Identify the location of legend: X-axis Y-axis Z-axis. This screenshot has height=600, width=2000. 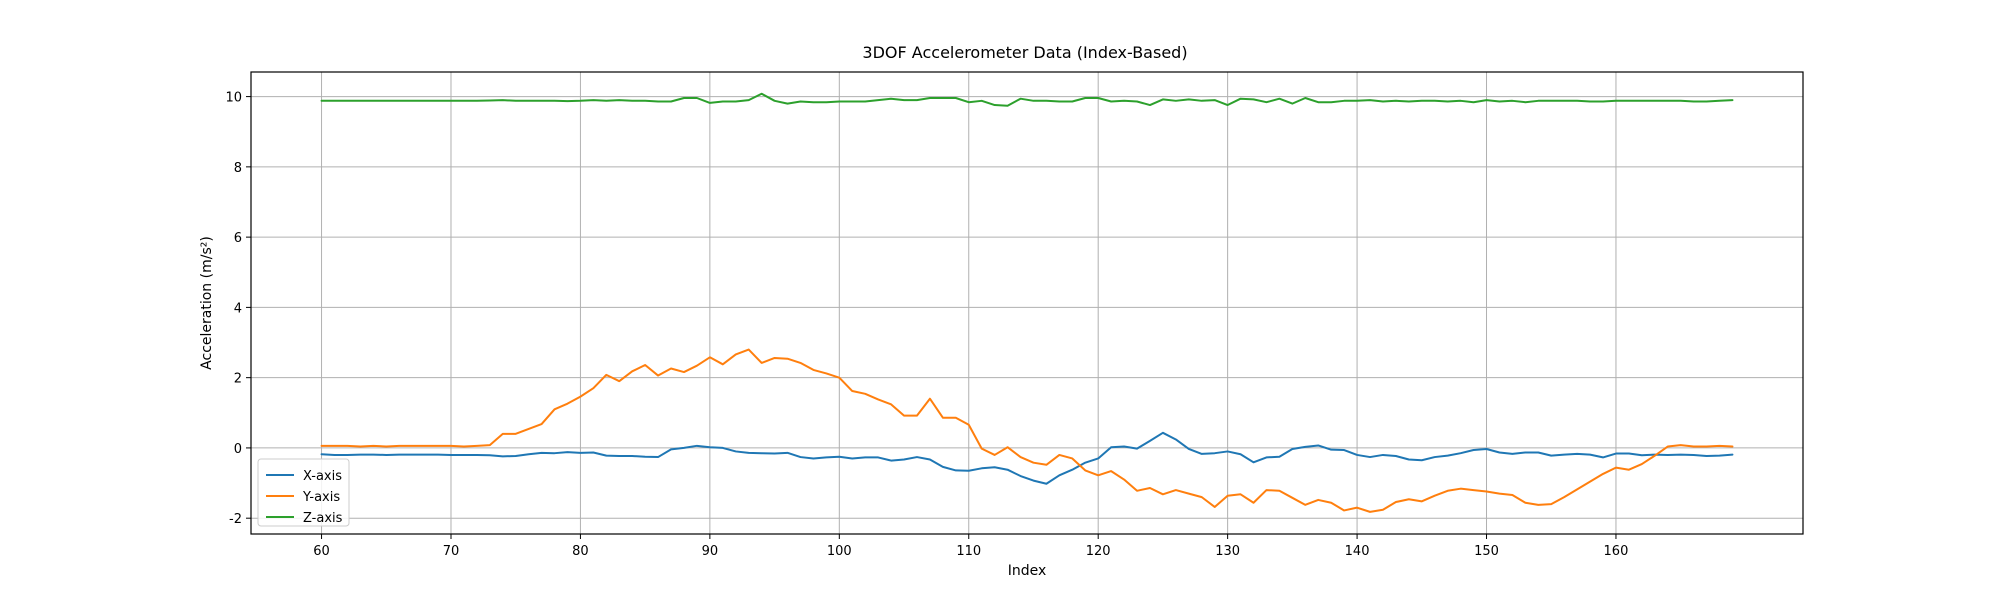
(303, 492).